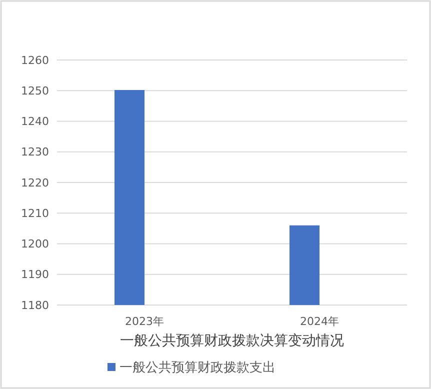  What do you see at coordinates (35, 213) in the screenshot?
I see `y-tick-label: 1210` at bounding box center [35, 213].